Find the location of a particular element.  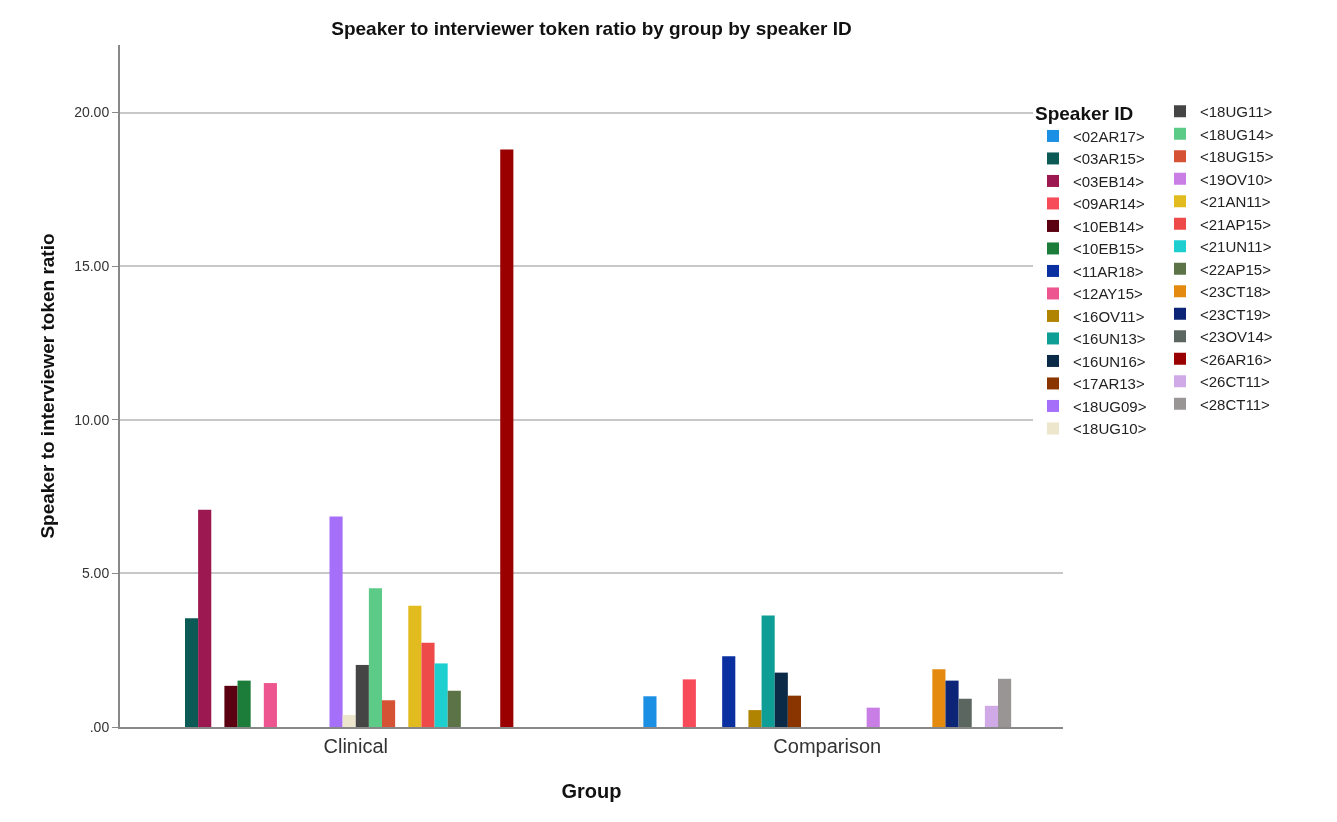

y-tick-label: .00 is located at coordinates (99, 726).